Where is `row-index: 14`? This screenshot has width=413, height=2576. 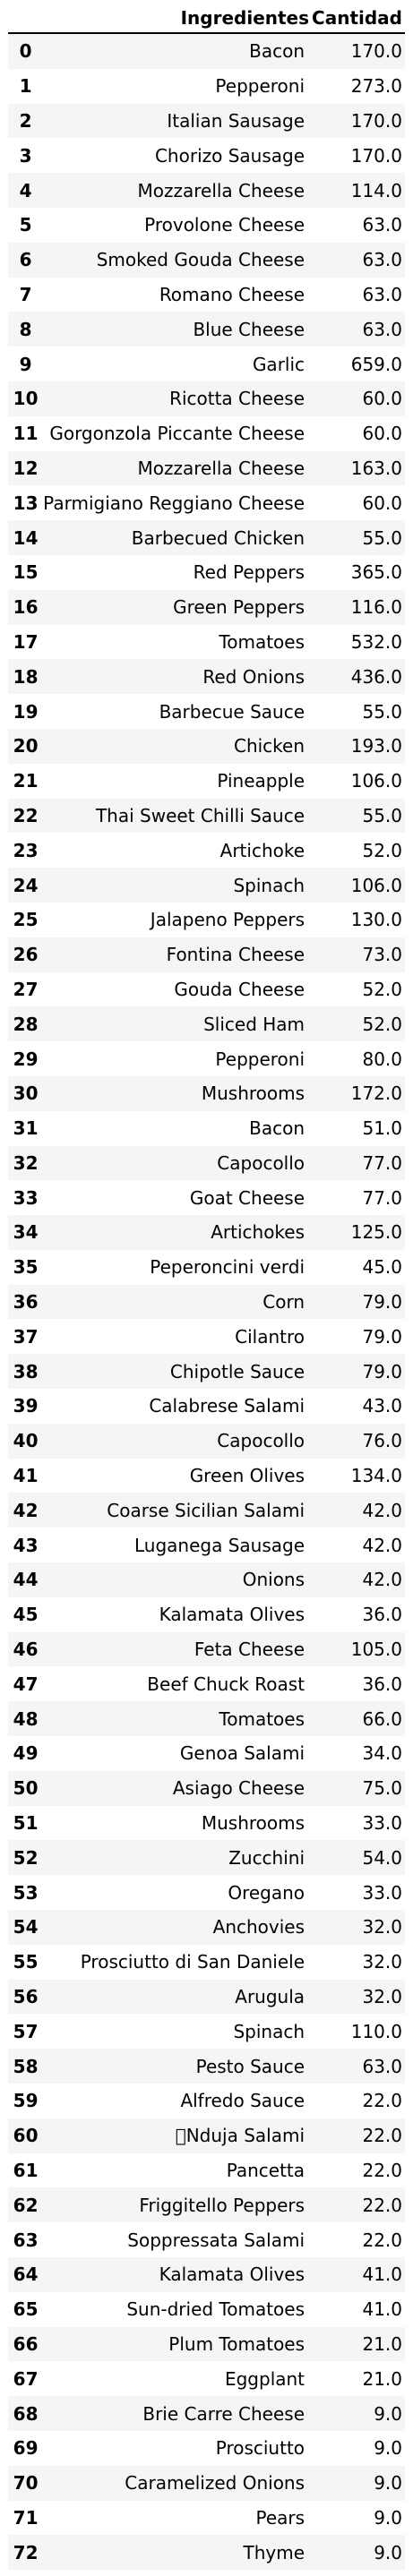
row-index: 14 is located at coordinates (26, 537).